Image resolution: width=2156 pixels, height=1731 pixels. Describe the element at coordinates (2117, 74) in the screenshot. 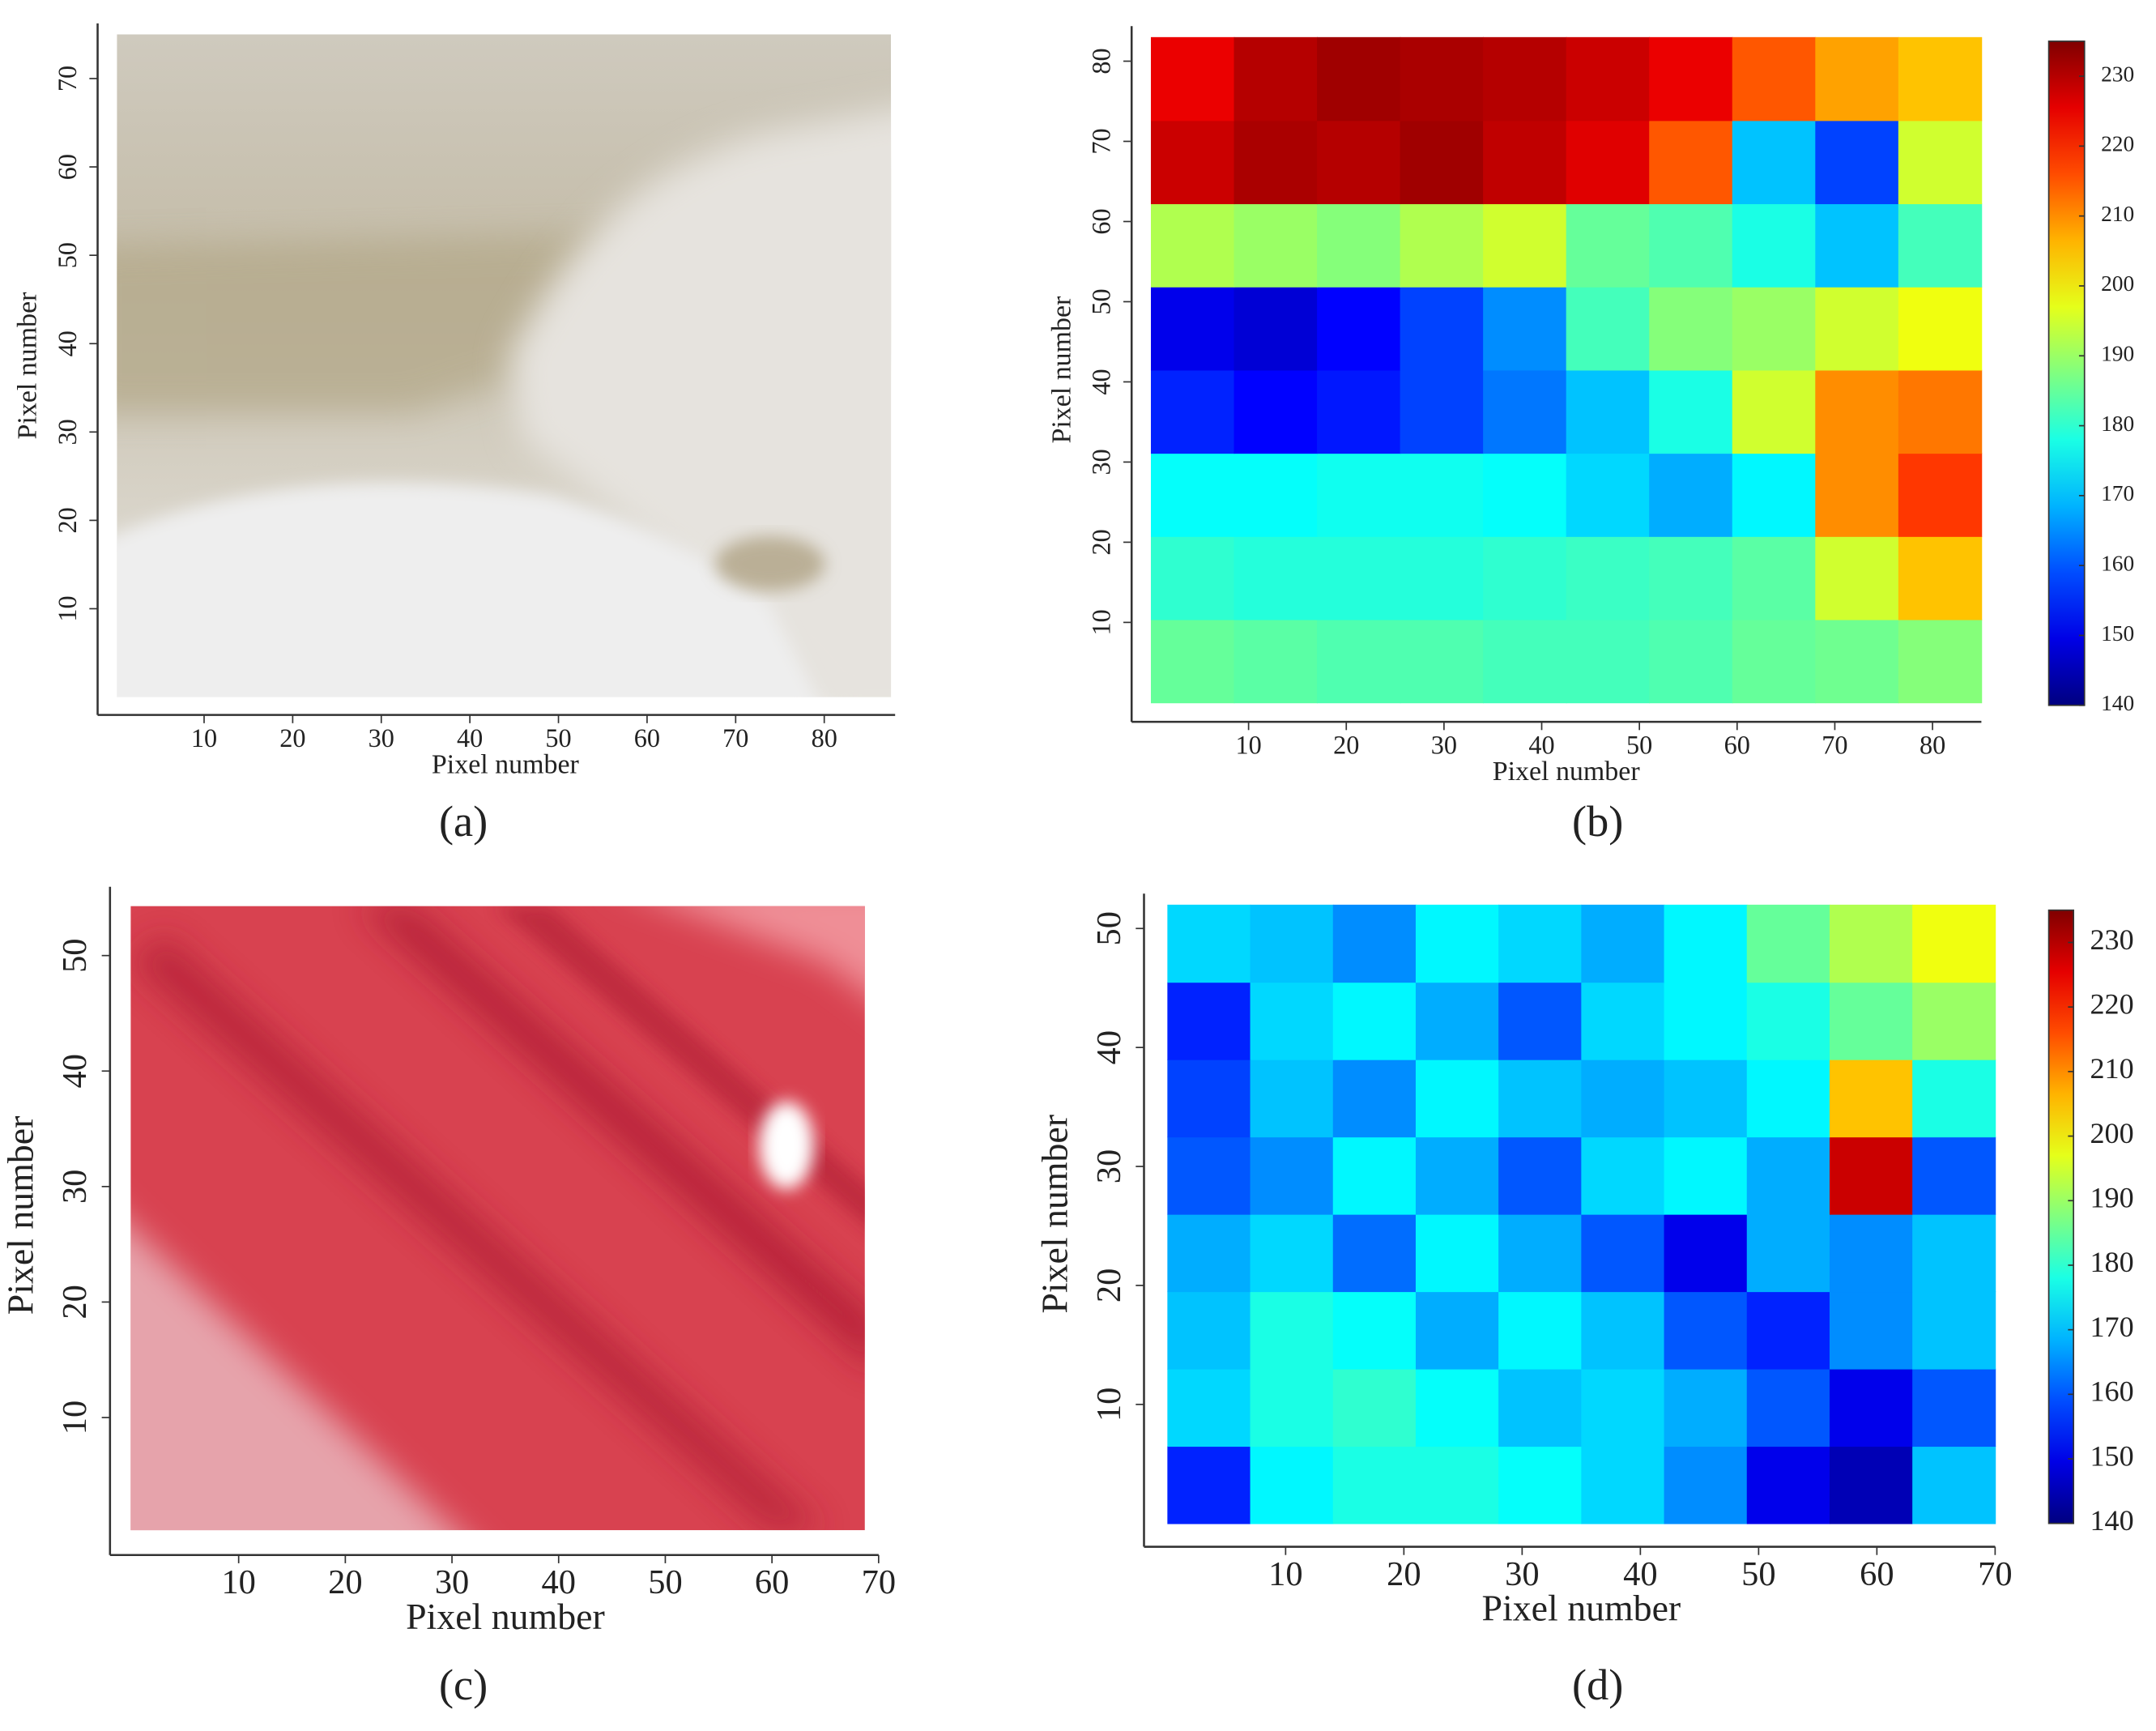

I see `colorbar-tick-label: 230` at that location.